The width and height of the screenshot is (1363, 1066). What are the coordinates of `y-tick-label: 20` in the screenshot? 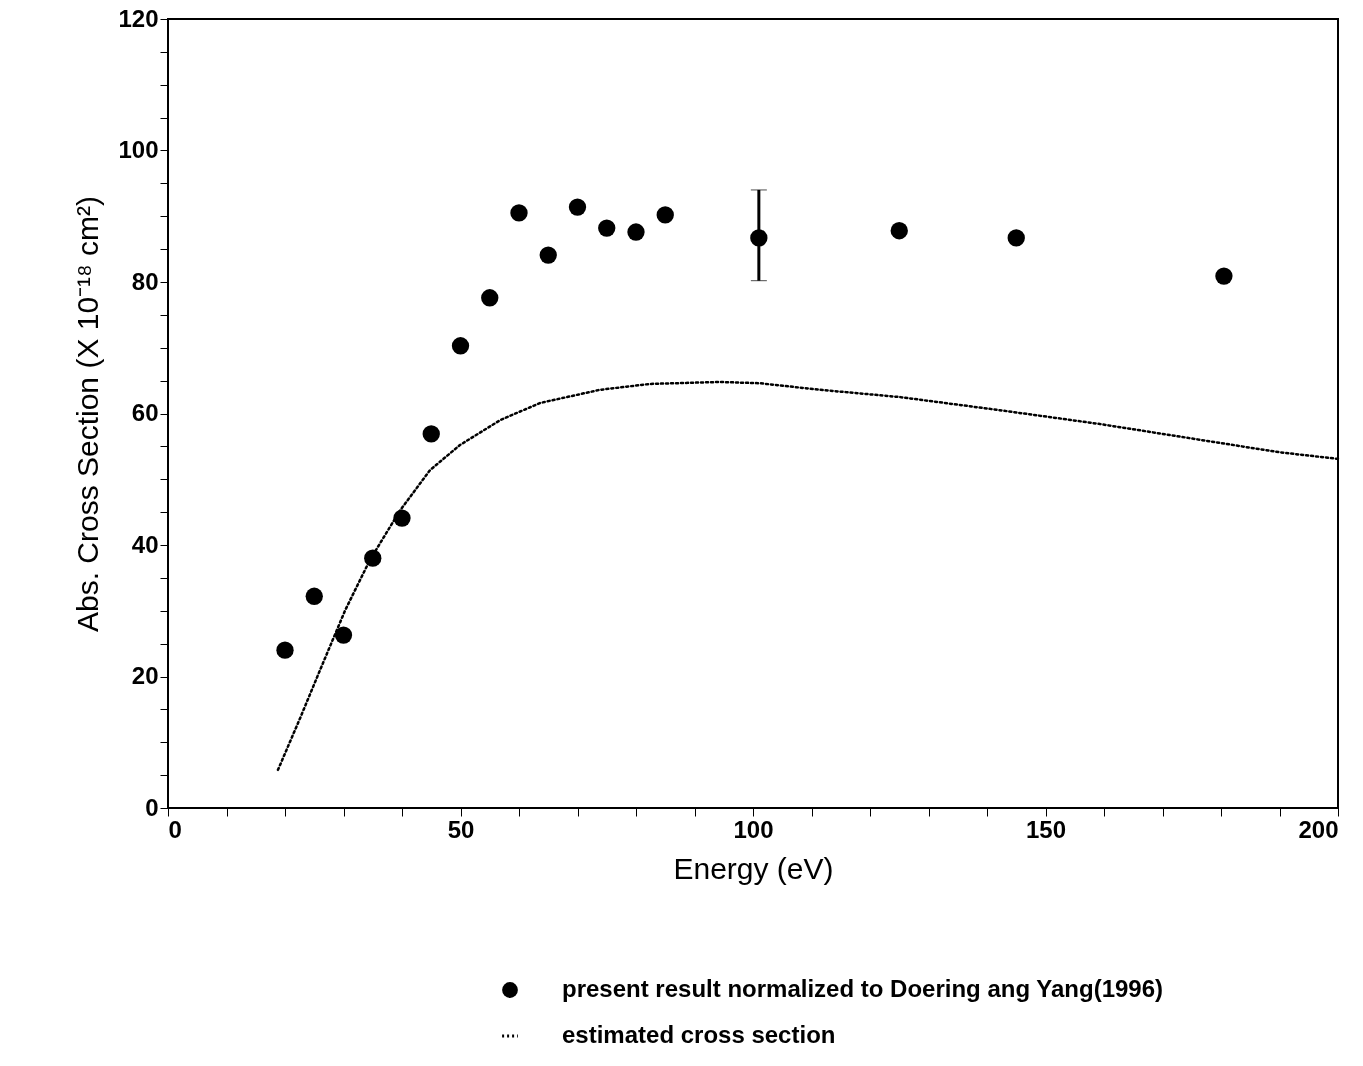 It's located at (145, 675).